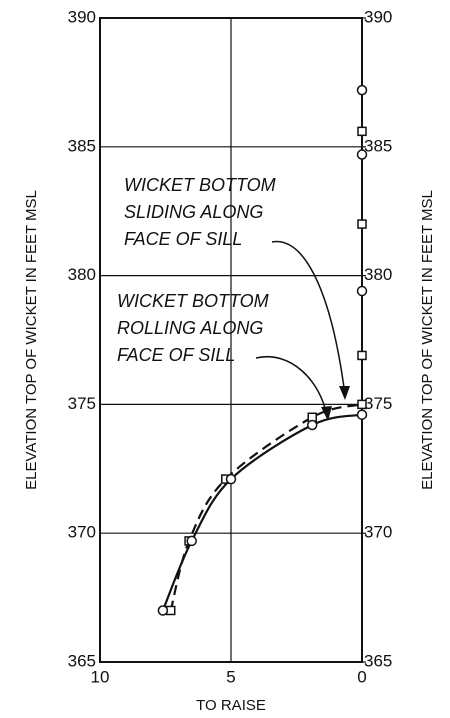 The height and width of the screenshot is (718, 450). I want to click on y-tick-label: 365, so click(82, 660).